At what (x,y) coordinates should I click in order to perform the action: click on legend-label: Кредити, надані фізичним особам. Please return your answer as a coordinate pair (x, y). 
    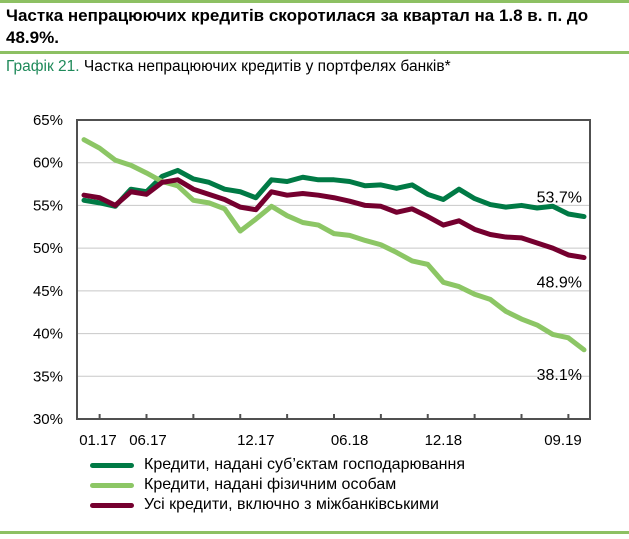
    Looking at the image, I should click on (270, 484).